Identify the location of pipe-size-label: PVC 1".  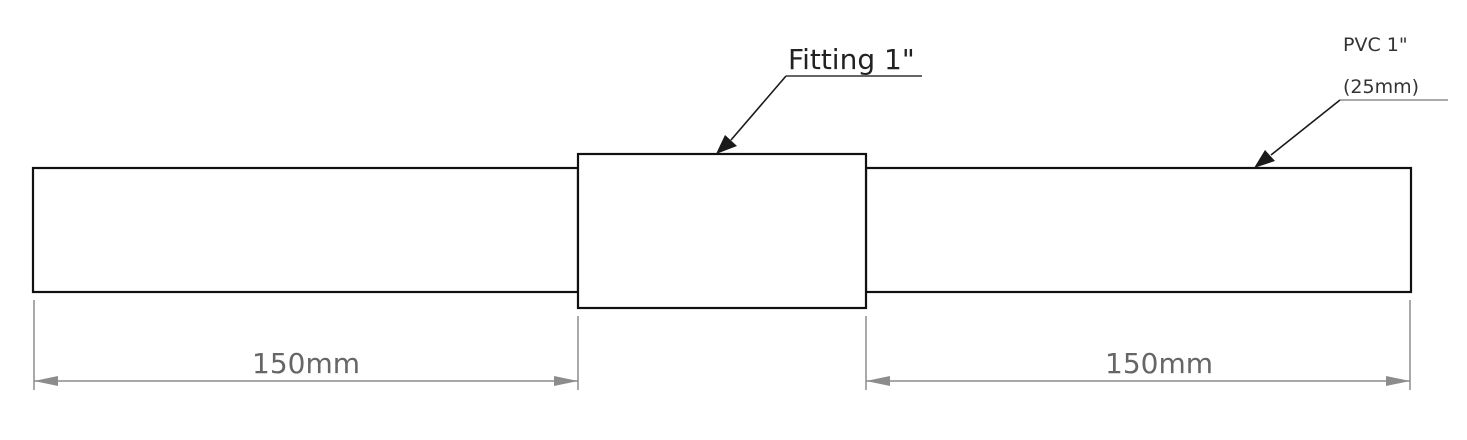
(1375, 45).